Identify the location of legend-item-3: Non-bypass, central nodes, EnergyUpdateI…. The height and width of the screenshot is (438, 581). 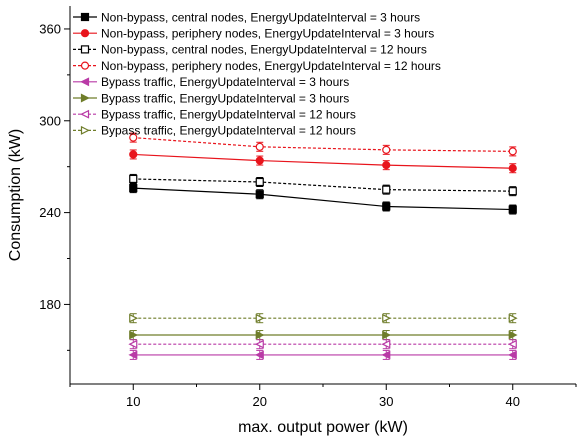
(250, 50).